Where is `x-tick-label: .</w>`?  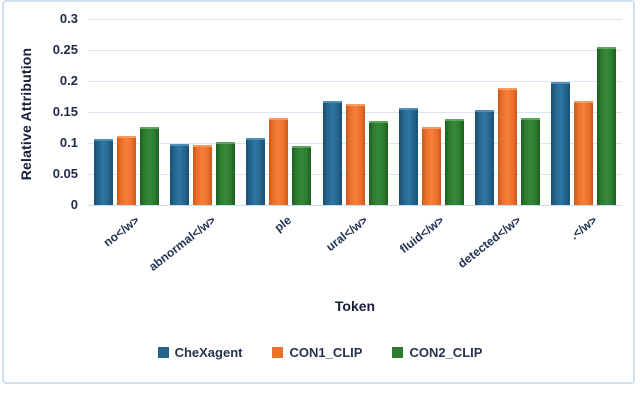
x-tick-label: .</w> is located at coordinates (583, 228).